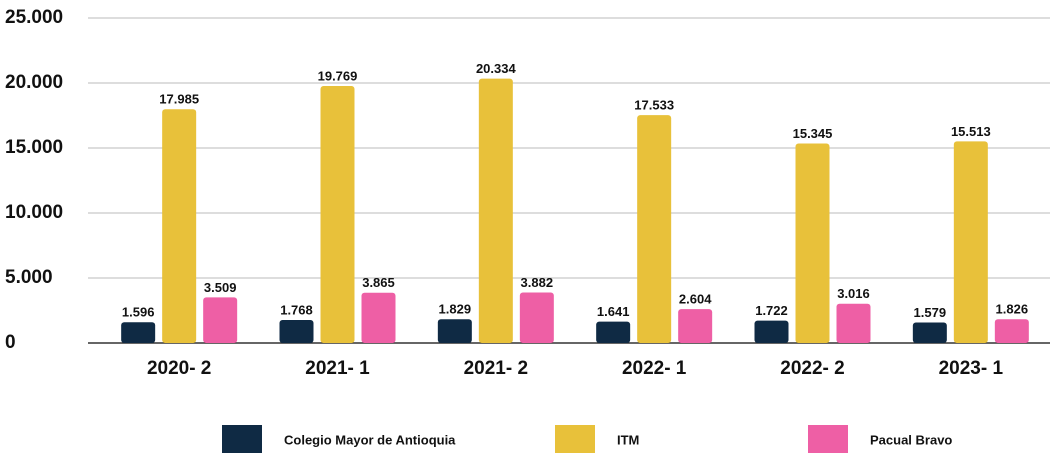 Image resolution: width=1057 pixels, height=453 pixels. What do you see at coordinates (971, 368) in the screenshot?
I see `x-tick-label: 2023- 1` at bounding box center [971, 368].